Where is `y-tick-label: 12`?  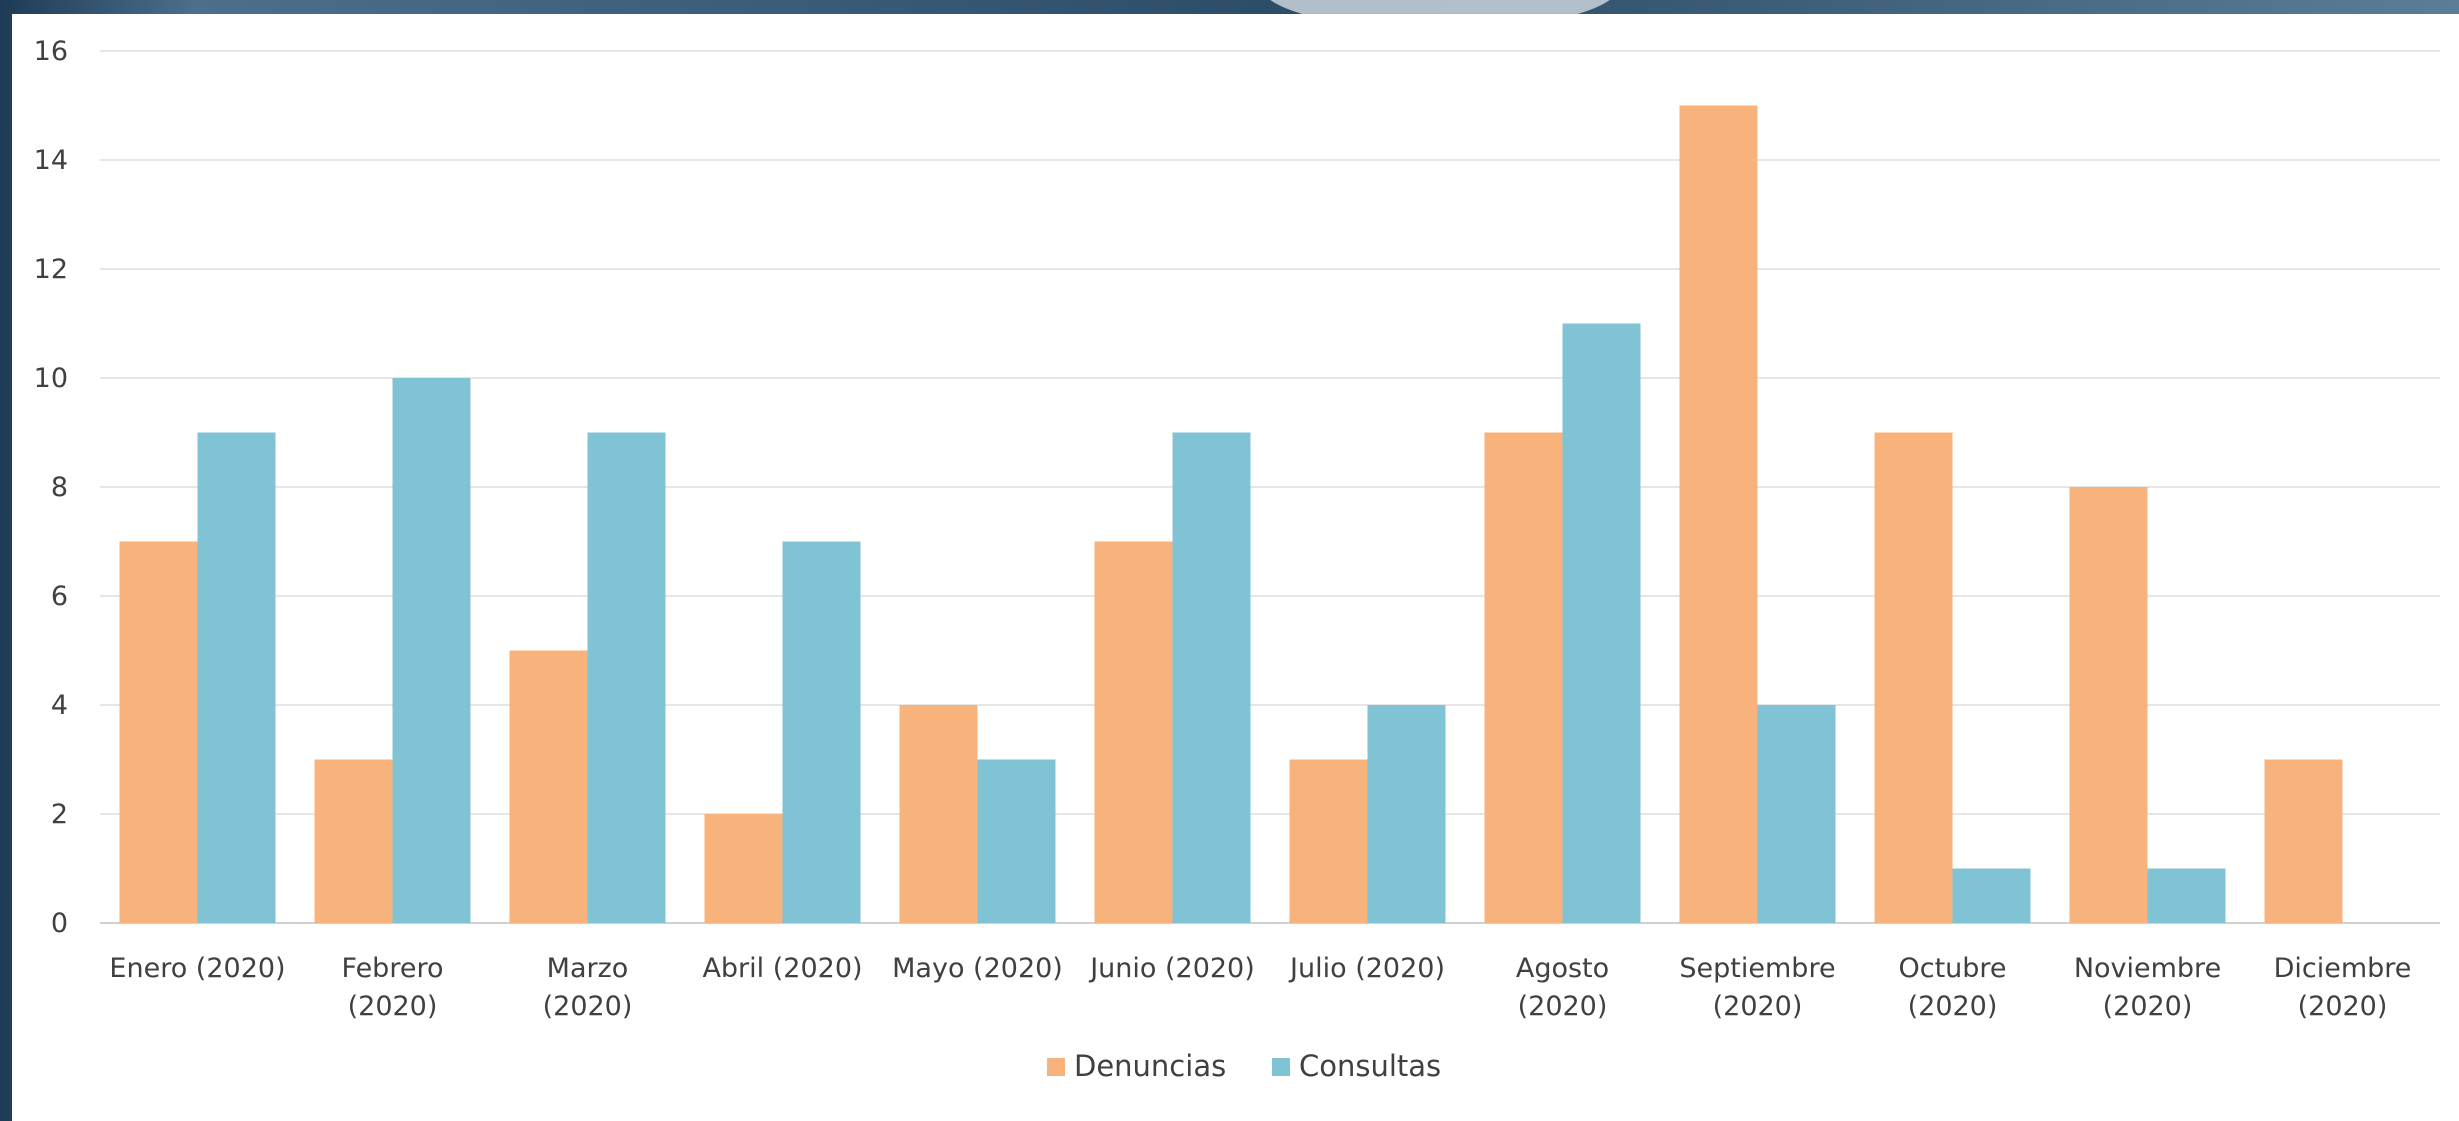
y-tick-label: 12 is located at coordinates (51, 269).